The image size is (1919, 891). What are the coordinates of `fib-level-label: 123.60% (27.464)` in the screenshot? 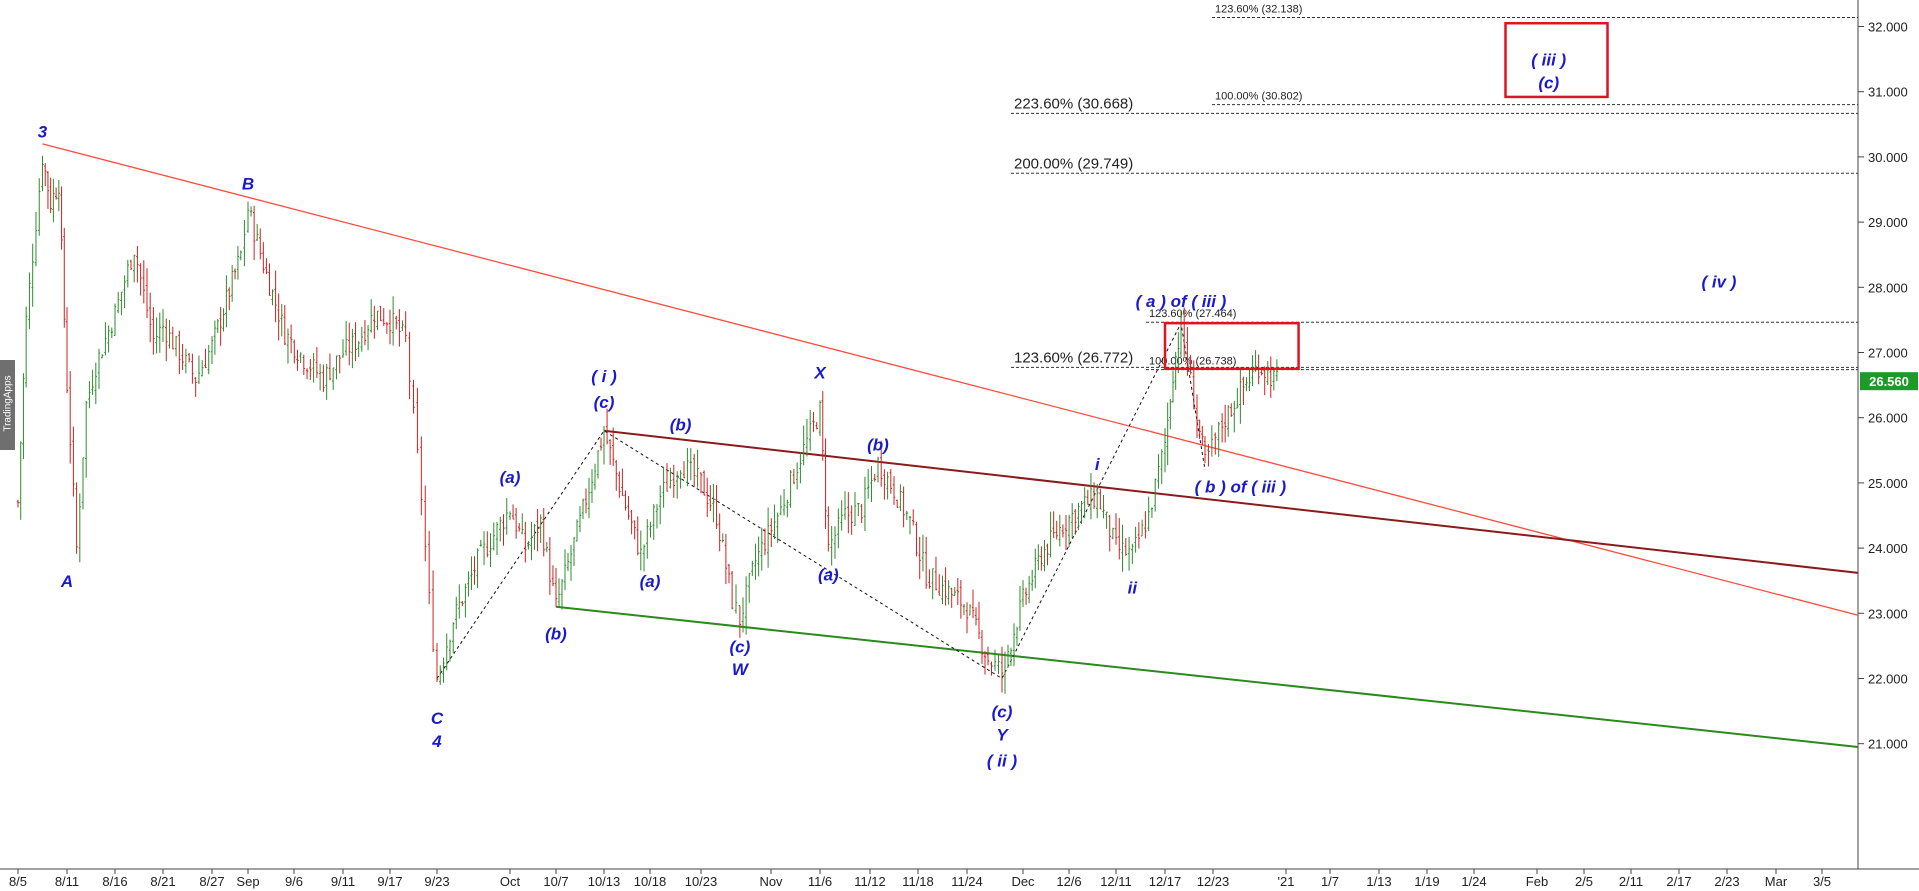 It's located at (1192, 314).